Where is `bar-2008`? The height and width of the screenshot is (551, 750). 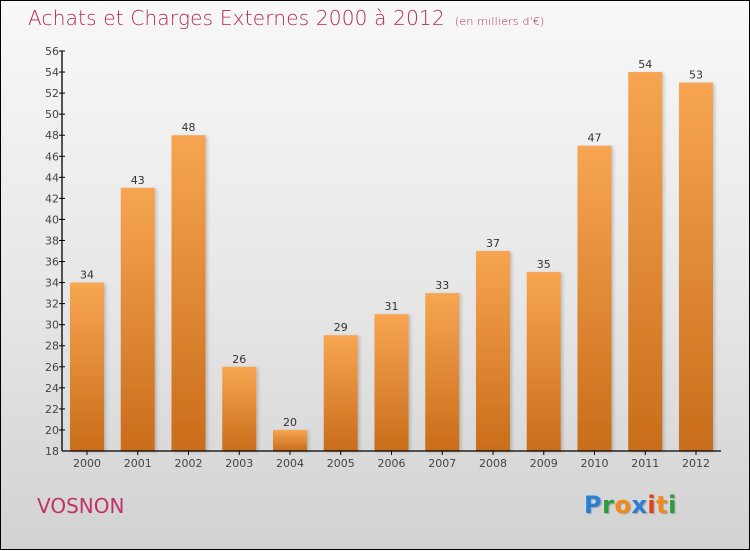 bar-2008 is located at coordinates (493, 351).